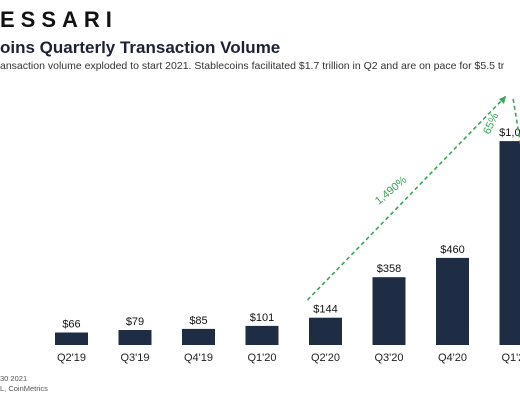 This screenshot has width=520, height=400. Describe the element at coordinates (135, 322) in the screenshot. I see `value-label-Q319: $79` at that location.